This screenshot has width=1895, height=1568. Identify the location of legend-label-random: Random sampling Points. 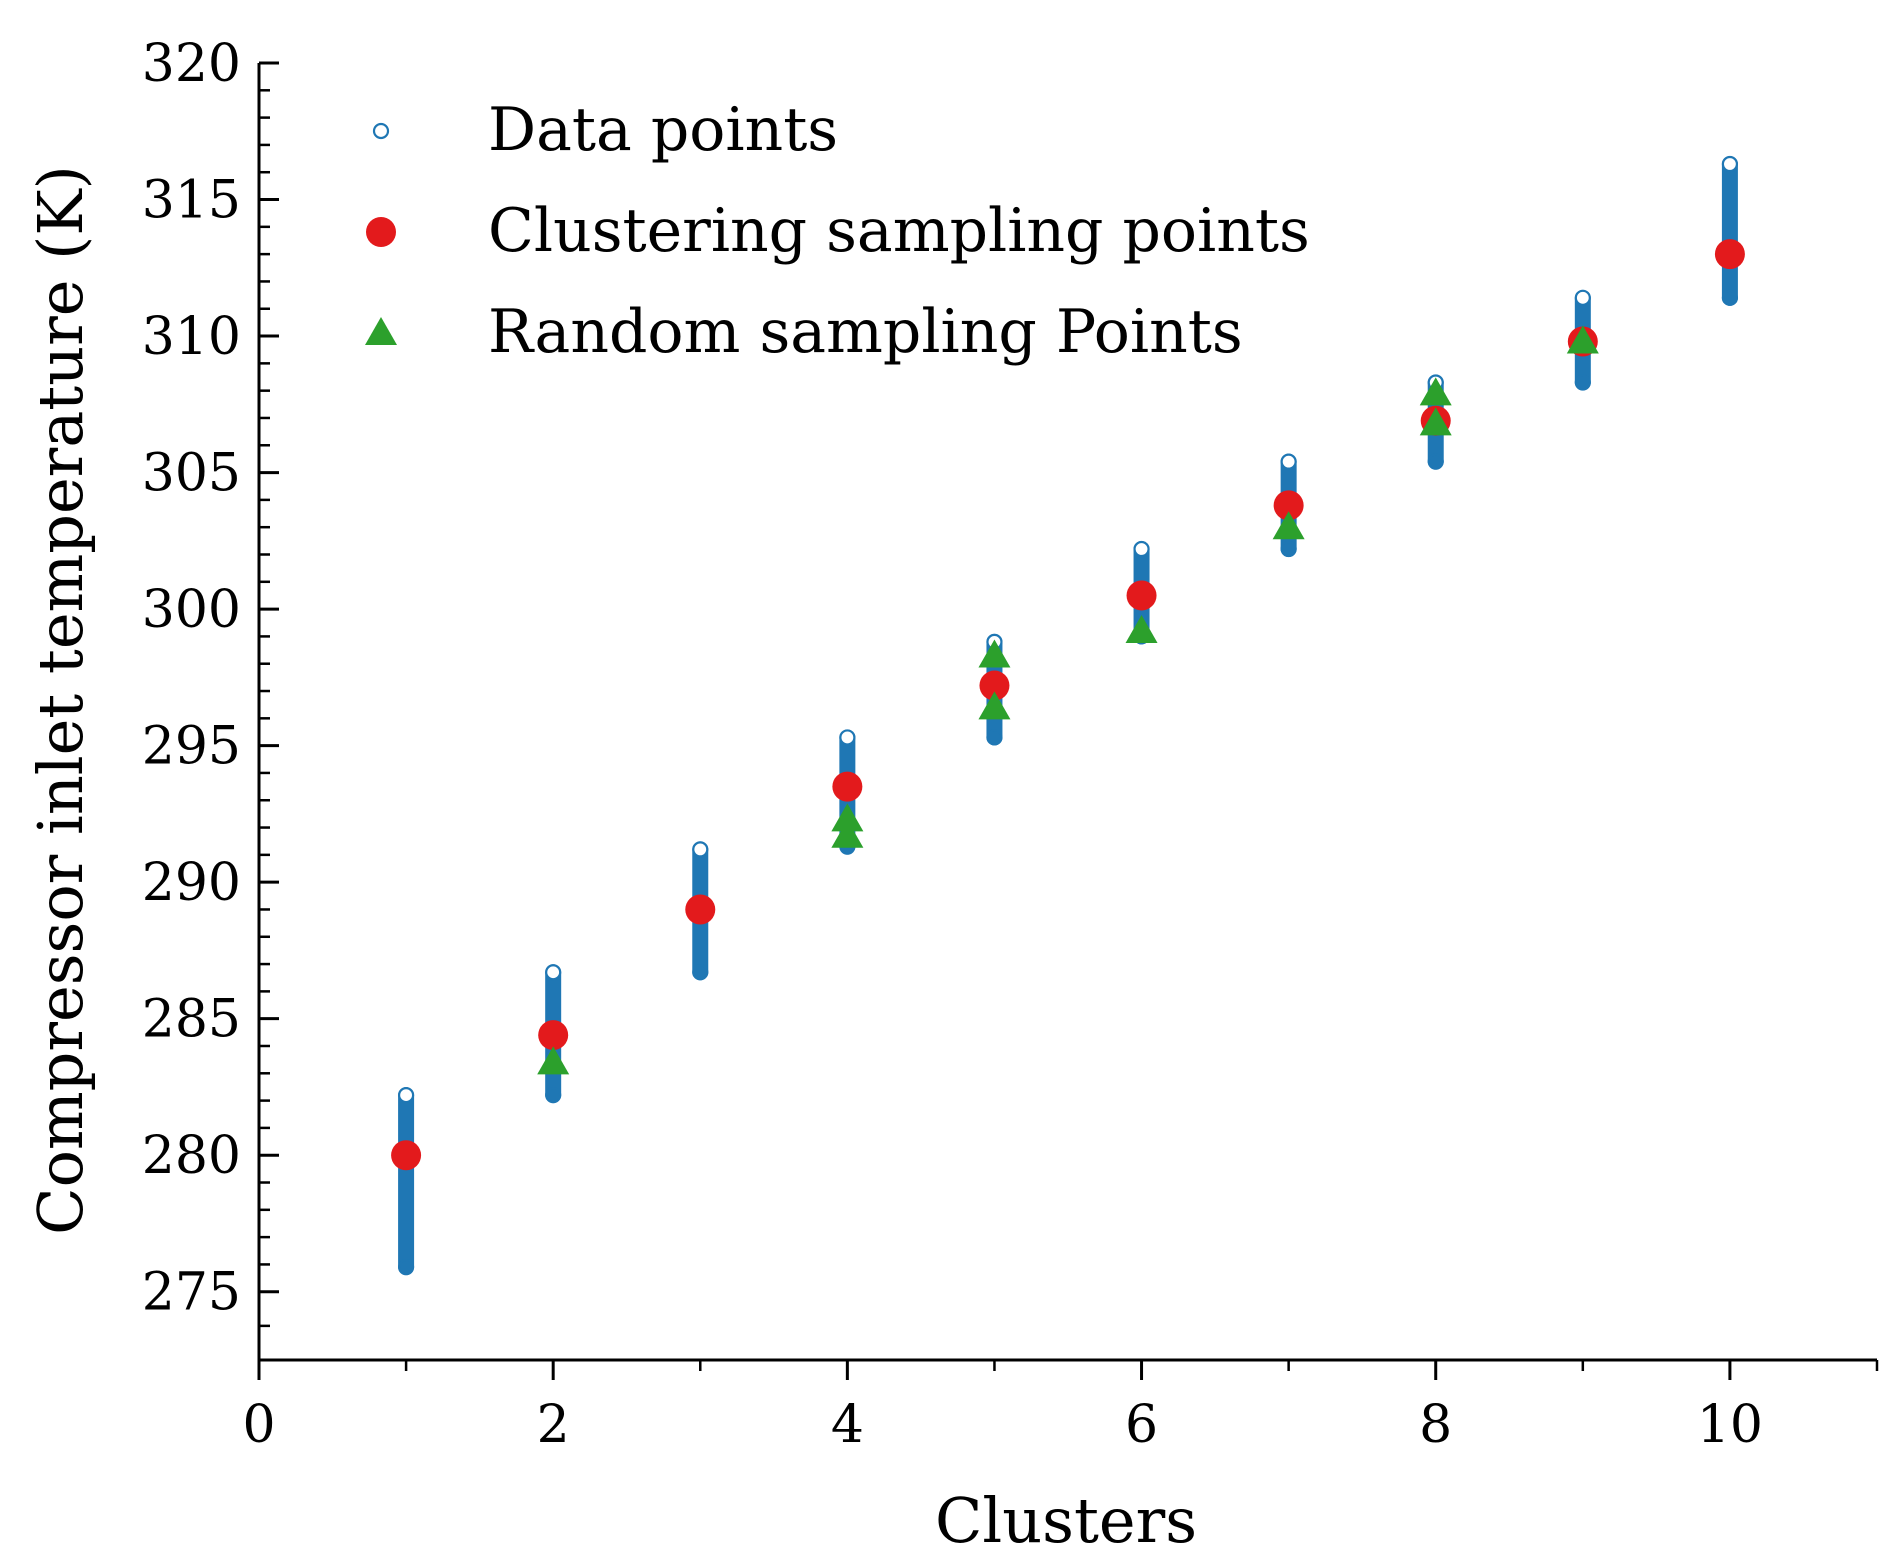
(865, 332).